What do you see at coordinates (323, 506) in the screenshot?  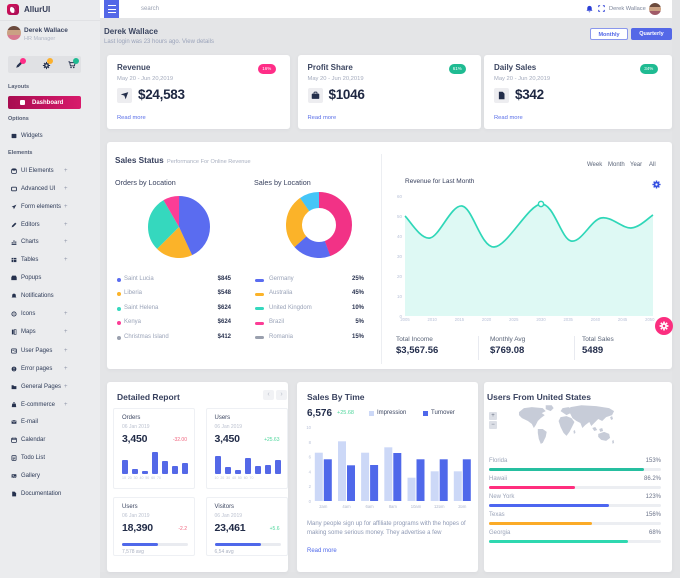 I see `svg-text: 2am` at bounding box center [323, 506].